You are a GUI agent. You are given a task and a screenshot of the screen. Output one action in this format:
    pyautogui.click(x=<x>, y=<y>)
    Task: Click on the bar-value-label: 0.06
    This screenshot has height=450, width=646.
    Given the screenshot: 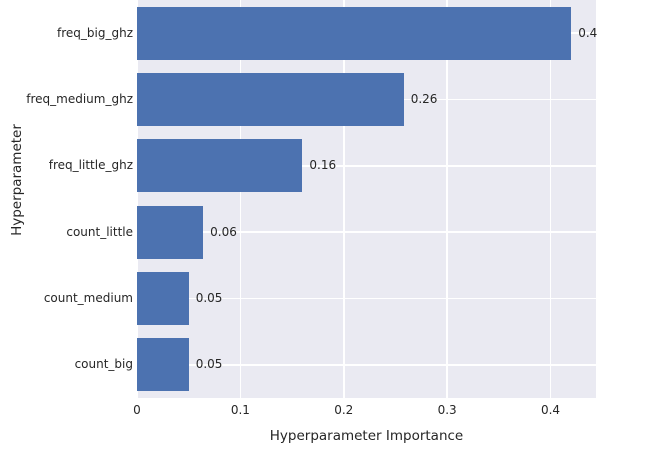 What is the action you would take?
    pyautogui.click(x=223, y=231)
    